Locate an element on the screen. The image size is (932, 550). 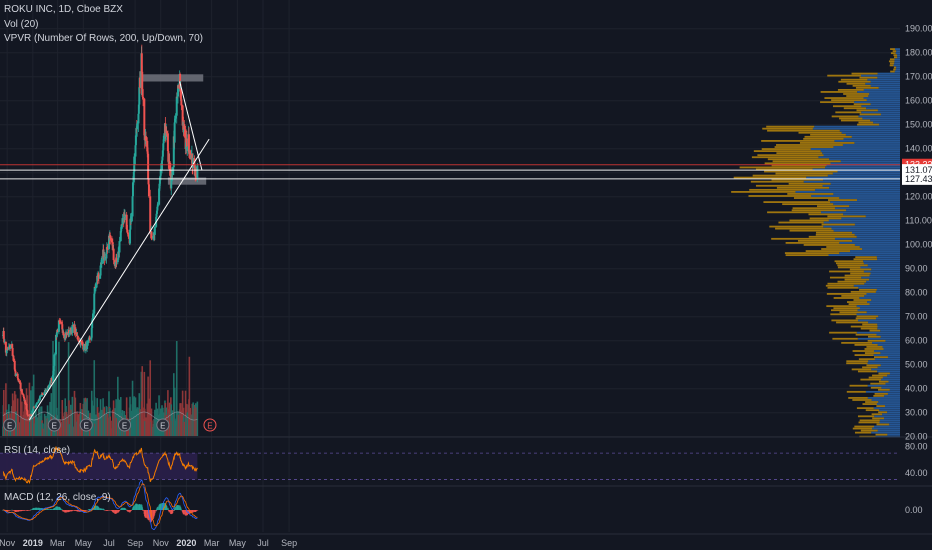
legend-vpvr: VPVR (Number Of Rows, 200, Up/Down, 70) is located at coordinates (103, 38).